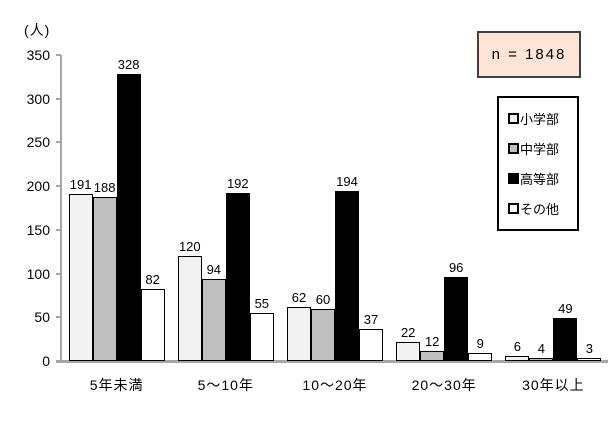 Image resolution: width=616 pixels, height=424 pixels. I want to click on legend-item: その他, so click(540, 208).